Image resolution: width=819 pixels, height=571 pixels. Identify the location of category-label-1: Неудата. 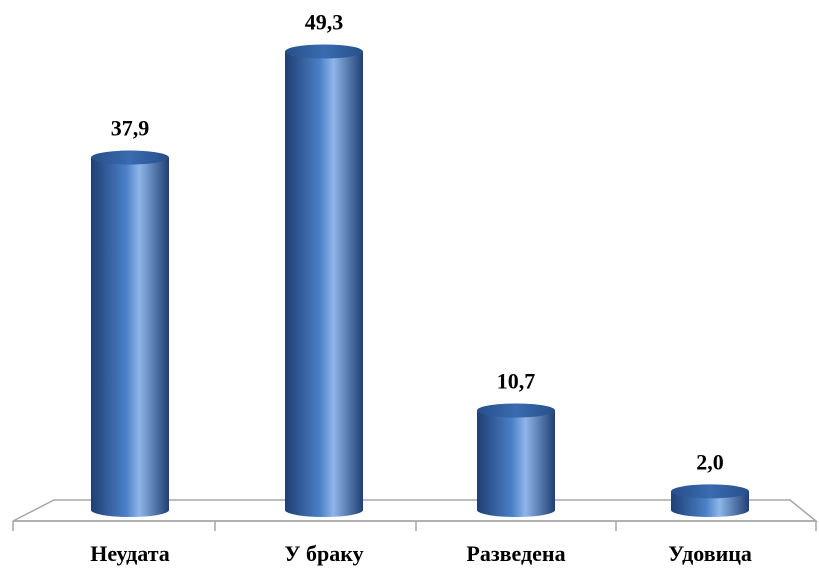
(130, 553).